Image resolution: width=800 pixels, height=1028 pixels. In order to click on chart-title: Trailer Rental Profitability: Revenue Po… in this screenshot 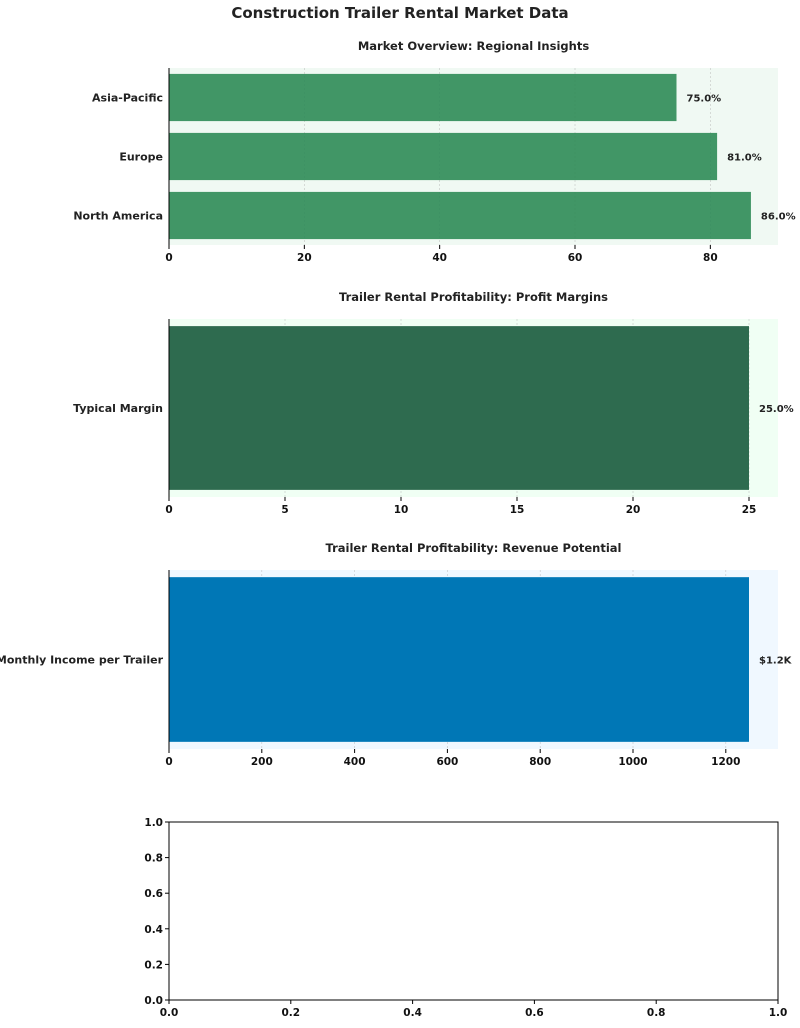, I will do `click(474, 548)`.